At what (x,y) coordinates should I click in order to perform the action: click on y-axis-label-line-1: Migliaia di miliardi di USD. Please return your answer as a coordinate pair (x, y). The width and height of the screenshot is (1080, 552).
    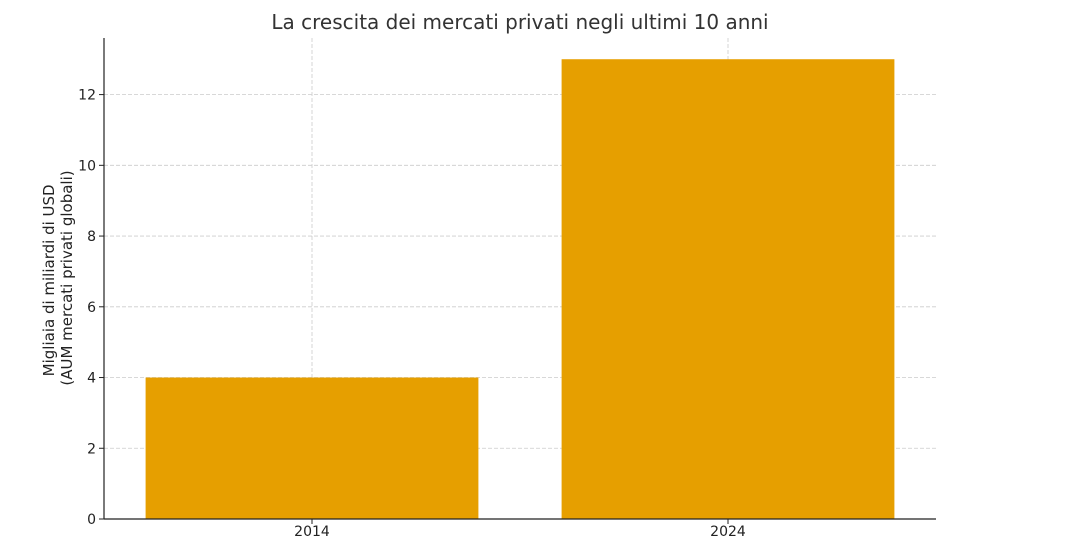
    Looking at the image, I should click on (49, 280).